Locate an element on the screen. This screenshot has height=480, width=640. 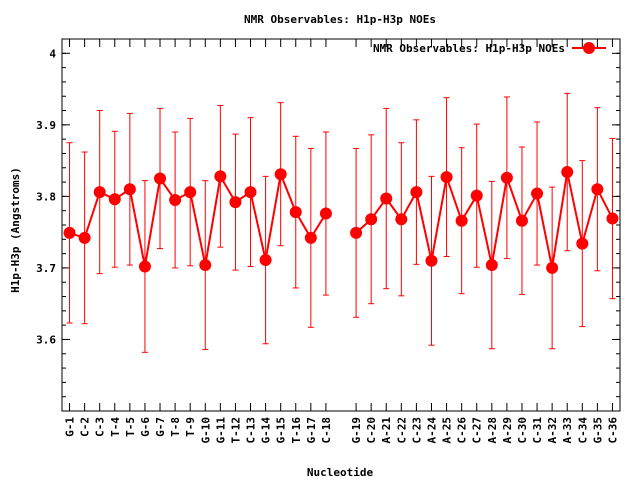
chart-title: NMR Observables: H1p-H3p NOEs is located at coordinates (340, 19).